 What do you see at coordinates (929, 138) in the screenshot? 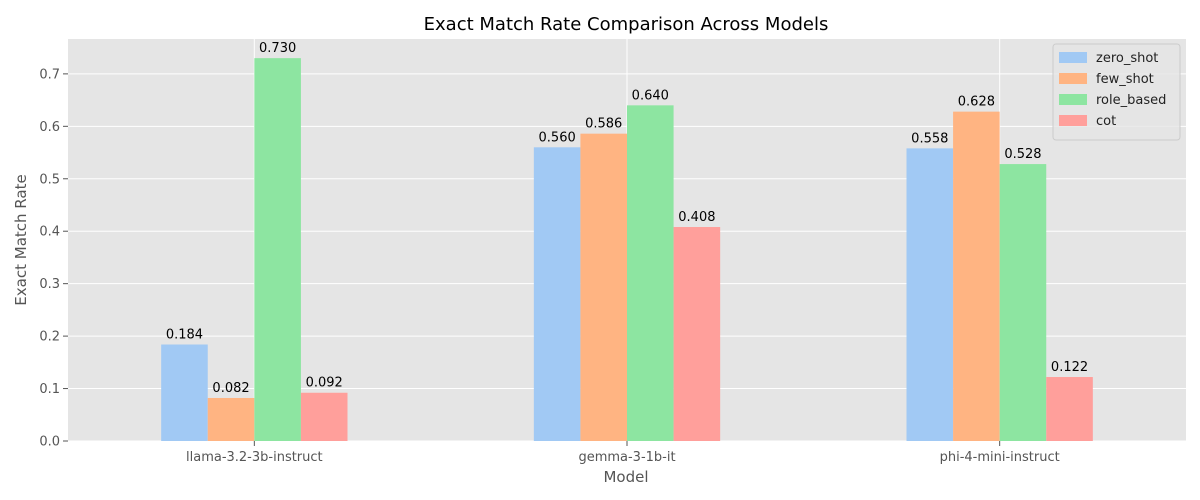
I see `data-label-zero_shot: 0.558` at bounding box center [929, 138].